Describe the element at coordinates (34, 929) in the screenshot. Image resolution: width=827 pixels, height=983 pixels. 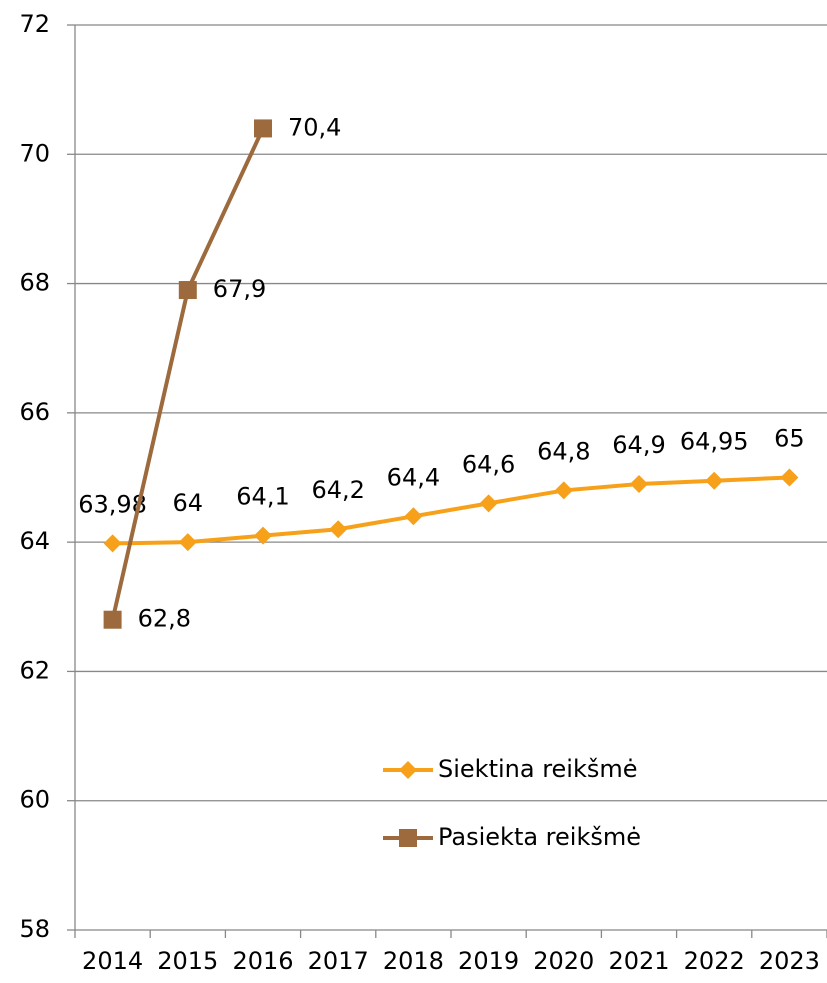
I see `y-tick-label: 58` at that location.